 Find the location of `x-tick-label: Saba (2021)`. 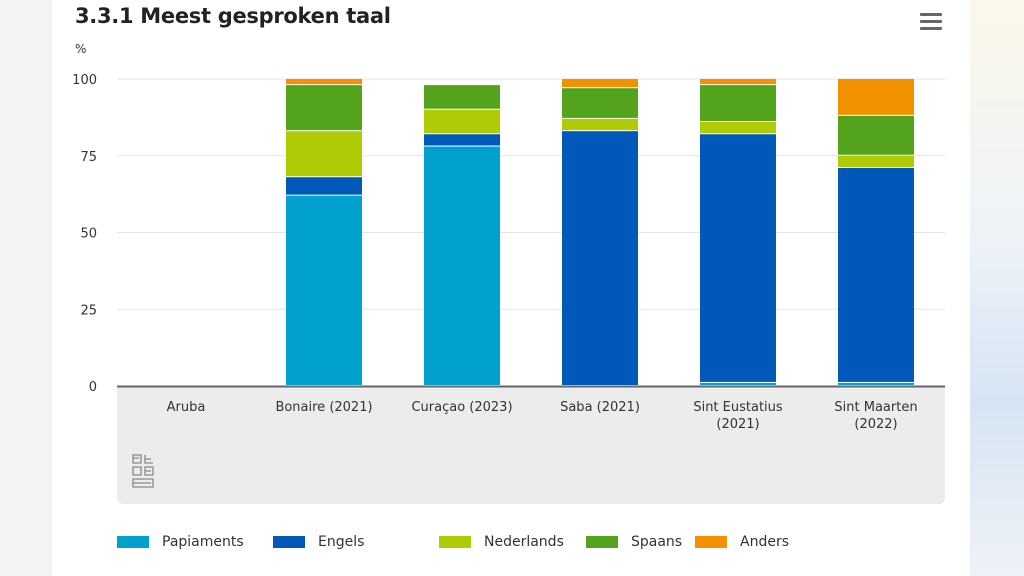

x-tick-label: Saba (2021) is located at coordinates (600, 407).